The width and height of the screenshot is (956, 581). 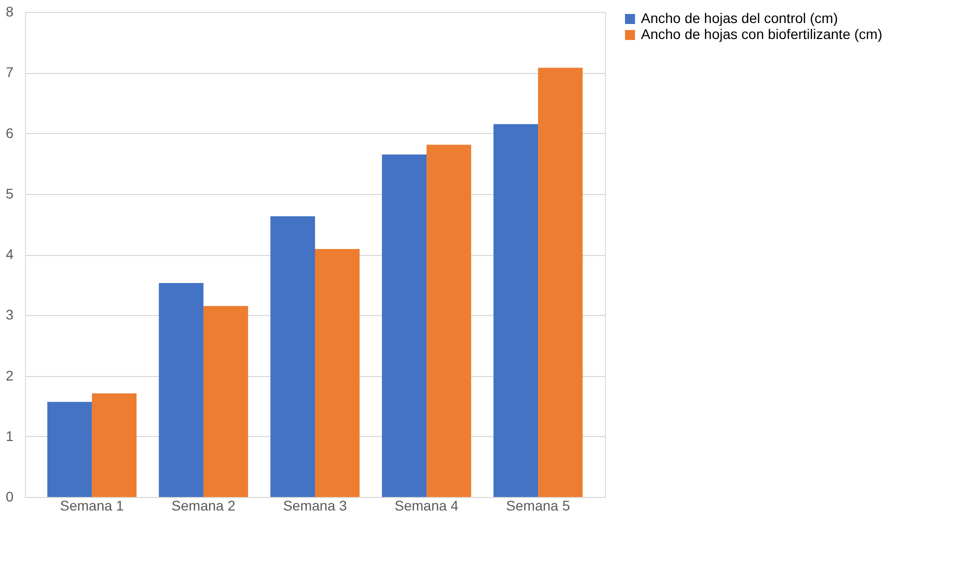 What do you see at coordinates (10, 12) in the screenshot?
I see `y-tick-label: 8` at bounding box center [10, 12].